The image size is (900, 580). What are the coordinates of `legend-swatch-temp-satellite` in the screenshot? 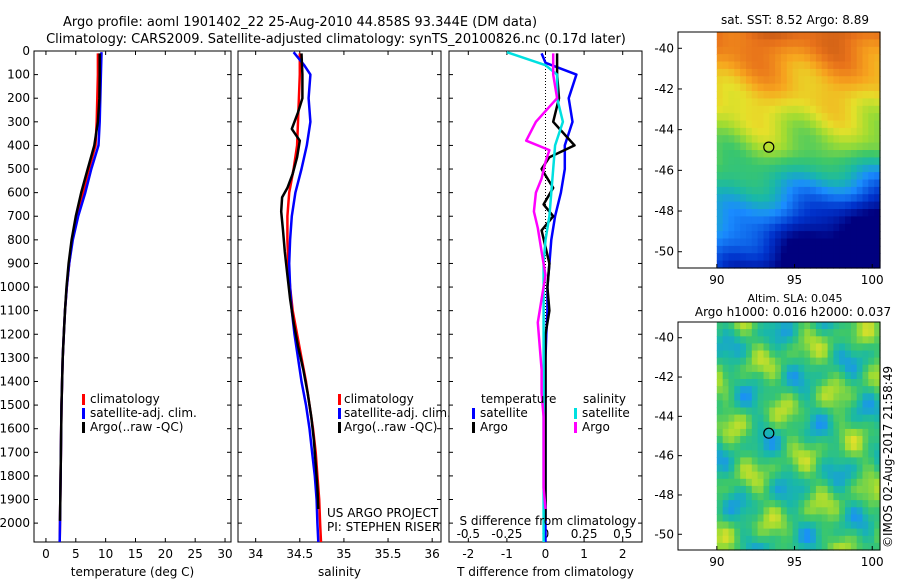 It's located at (473, 413).